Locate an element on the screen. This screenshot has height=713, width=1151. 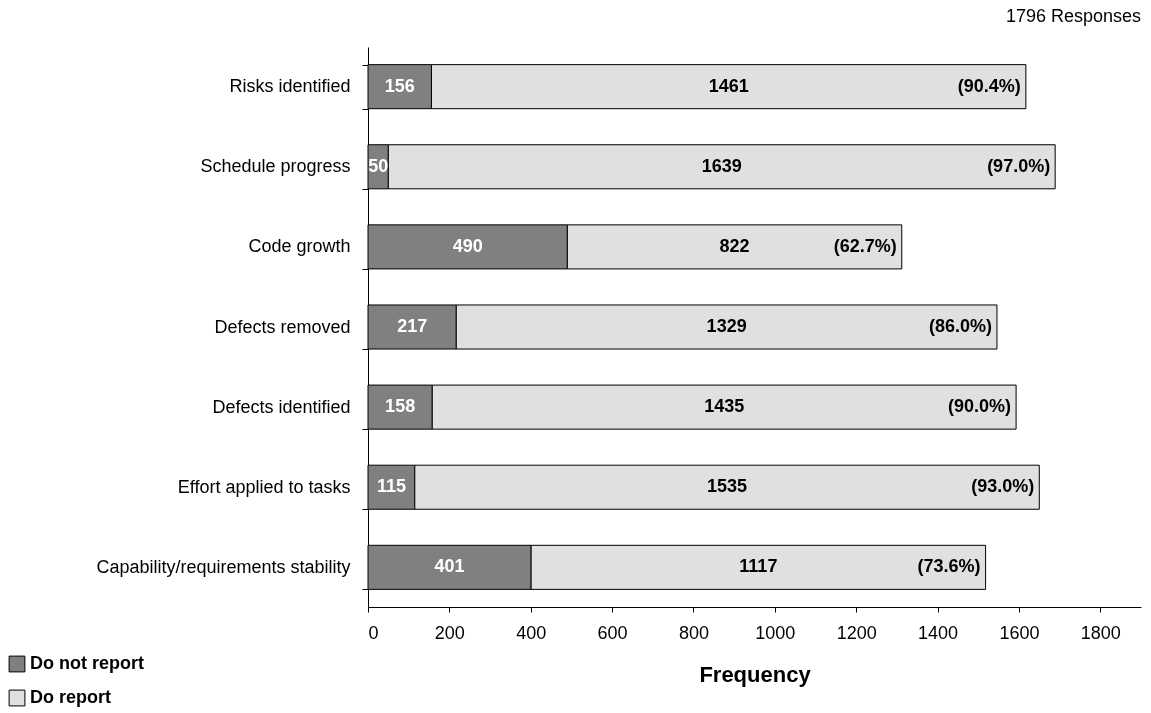
y-tick-label: Schedule progress is located at coordinates (275, 166).